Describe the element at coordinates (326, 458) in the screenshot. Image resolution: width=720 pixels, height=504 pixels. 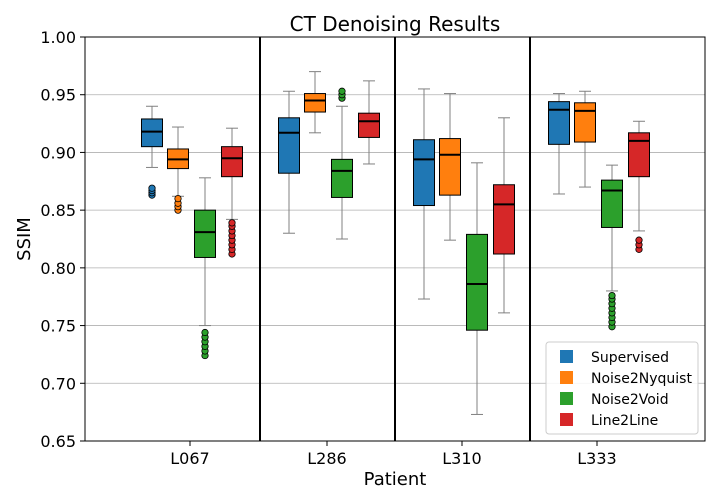
I see `x-tick-label: L286` at that location.